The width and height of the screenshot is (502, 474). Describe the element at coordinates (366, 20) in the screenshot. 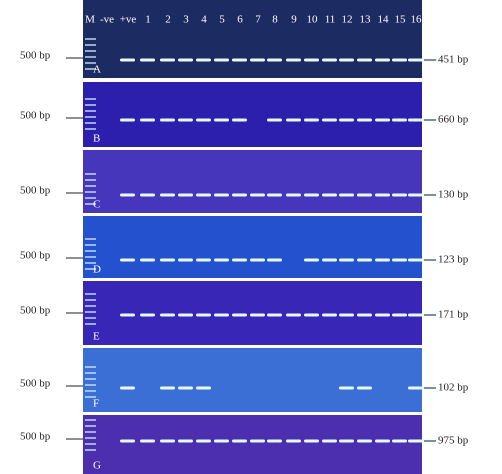

I see `lane-label: 13` at that location.